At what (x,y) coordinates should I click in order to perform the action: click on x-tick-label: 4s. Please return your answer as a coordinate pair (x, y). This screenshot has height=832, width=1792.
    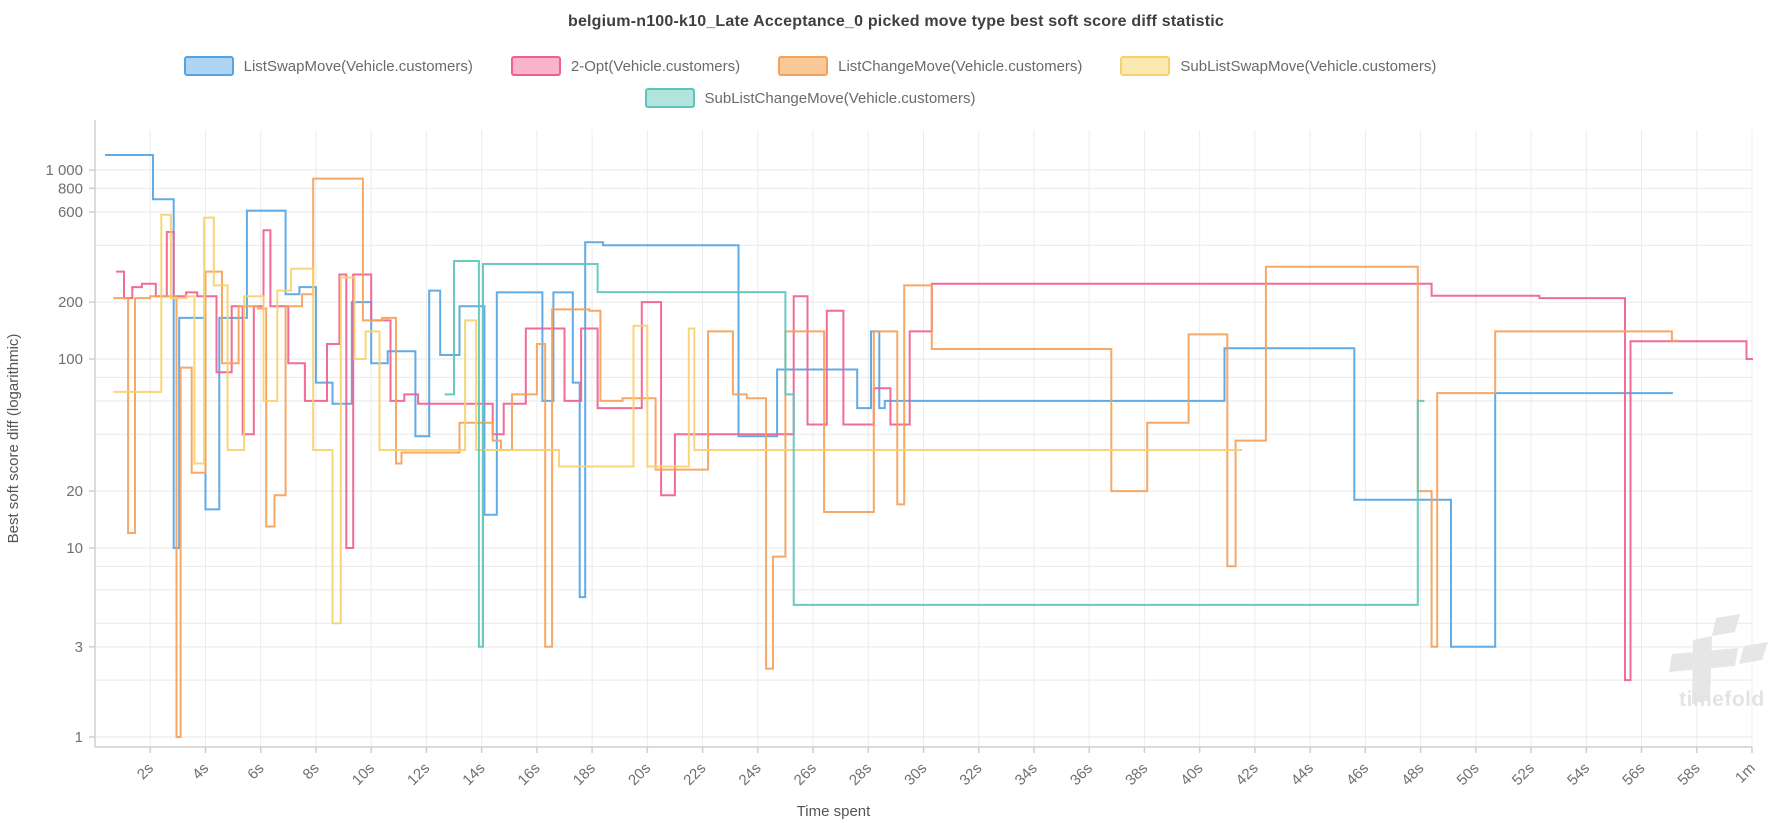
    Looking at the image, I should click on (200, 771).